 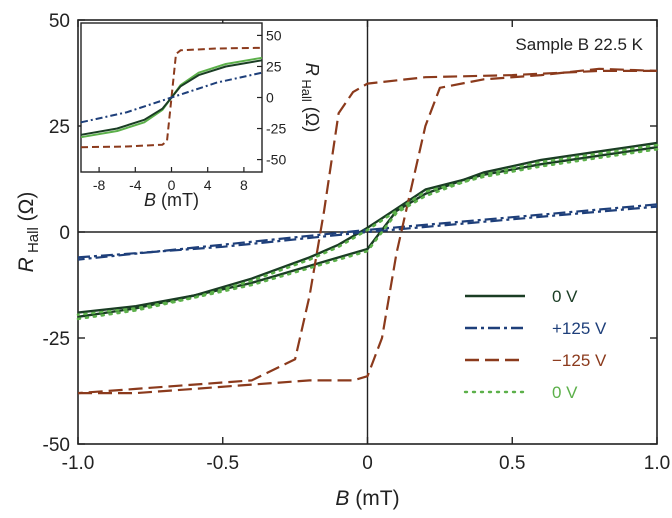 I want to click on inset-plot: -8 -4 0 4 8 -50 -25 0 25 50 B (mT) R Hall (Ω), so click(x=201, y=116).